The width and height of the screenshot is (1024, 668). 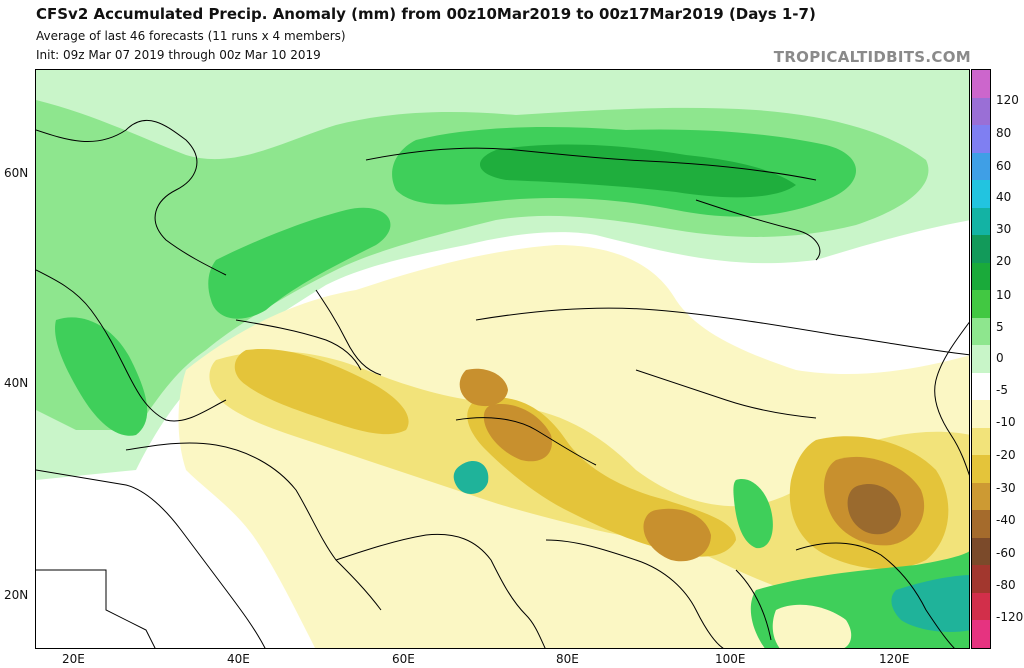 What do you see at coordinates (16, 383) in the screenshot?
I see `lat-label-40n: 40N` at bounding box center [16, 383].